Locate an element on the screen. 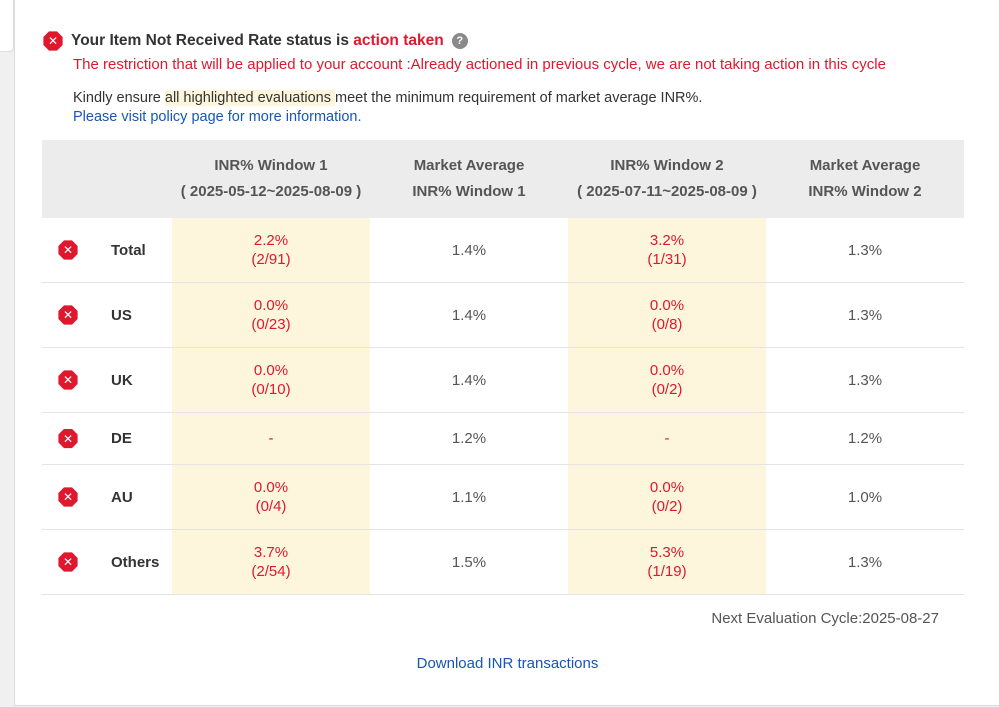  market2-cell: 1.2% is located at coordinates (865, 438).